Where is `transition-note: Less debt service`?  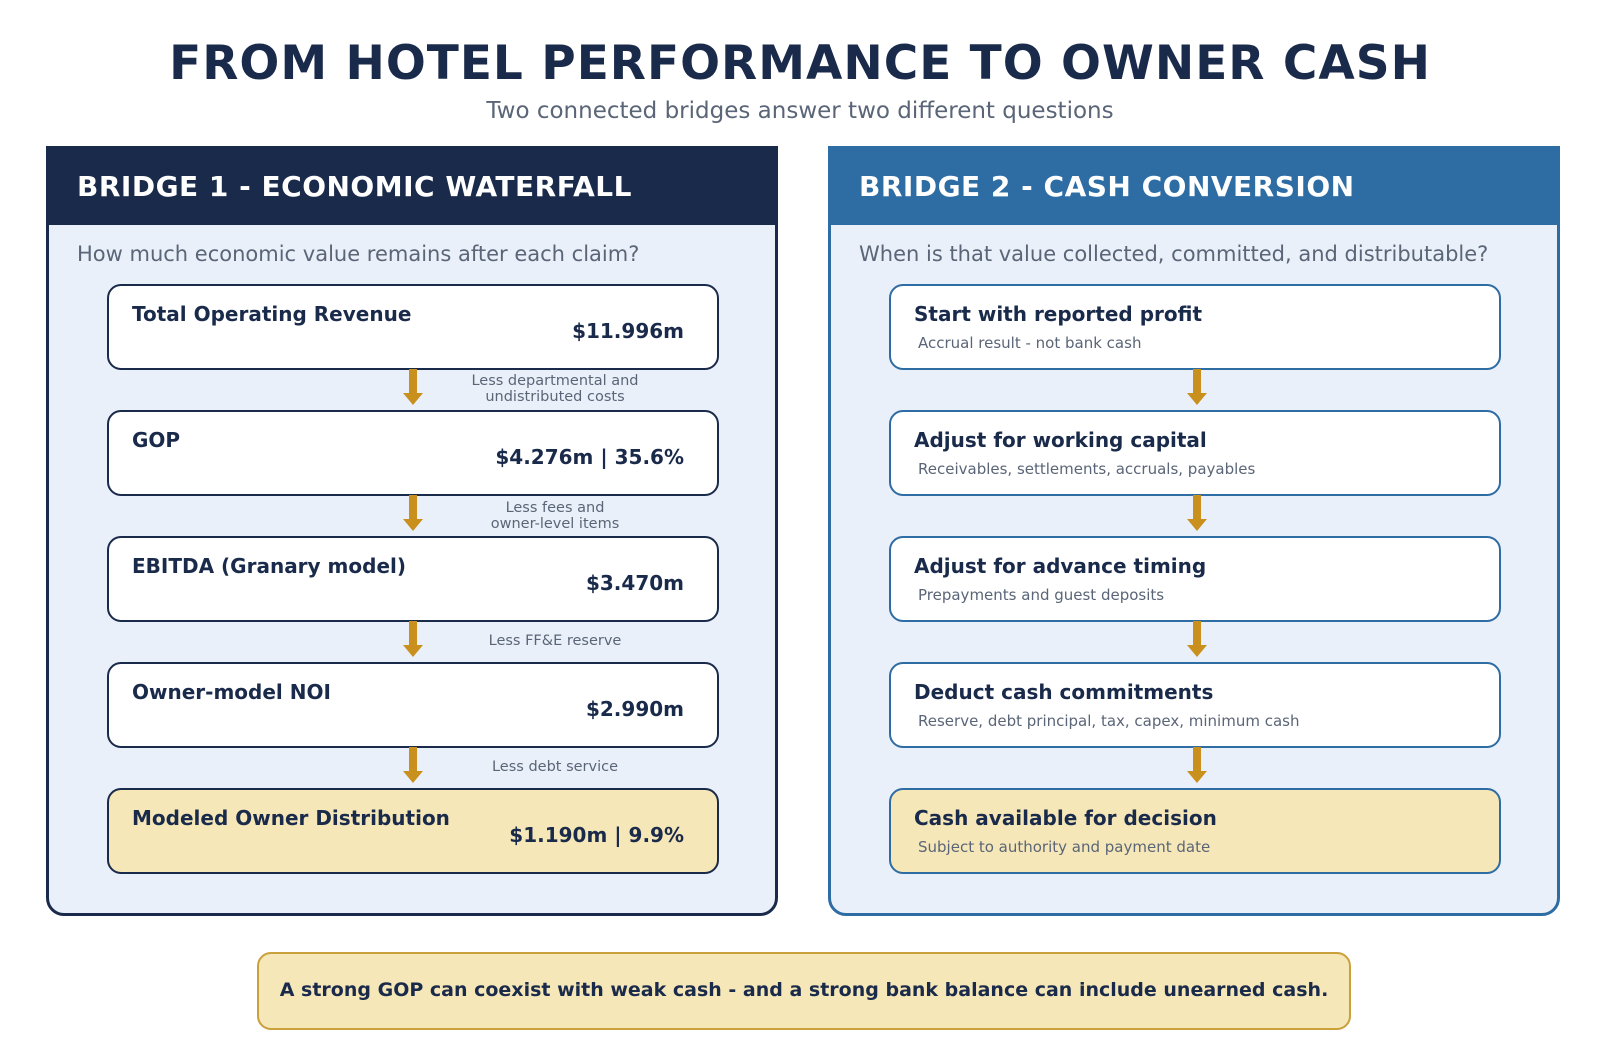
transition-note: Less debt service is located at coordinates (555, 767).